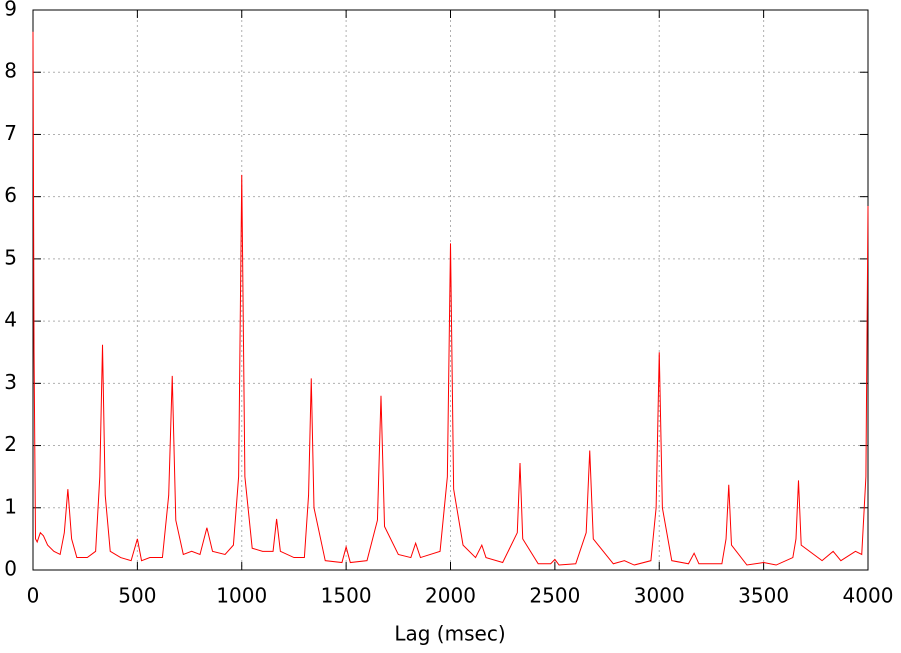  I want to click on x-tick-label: 2500, so click(554, 596).